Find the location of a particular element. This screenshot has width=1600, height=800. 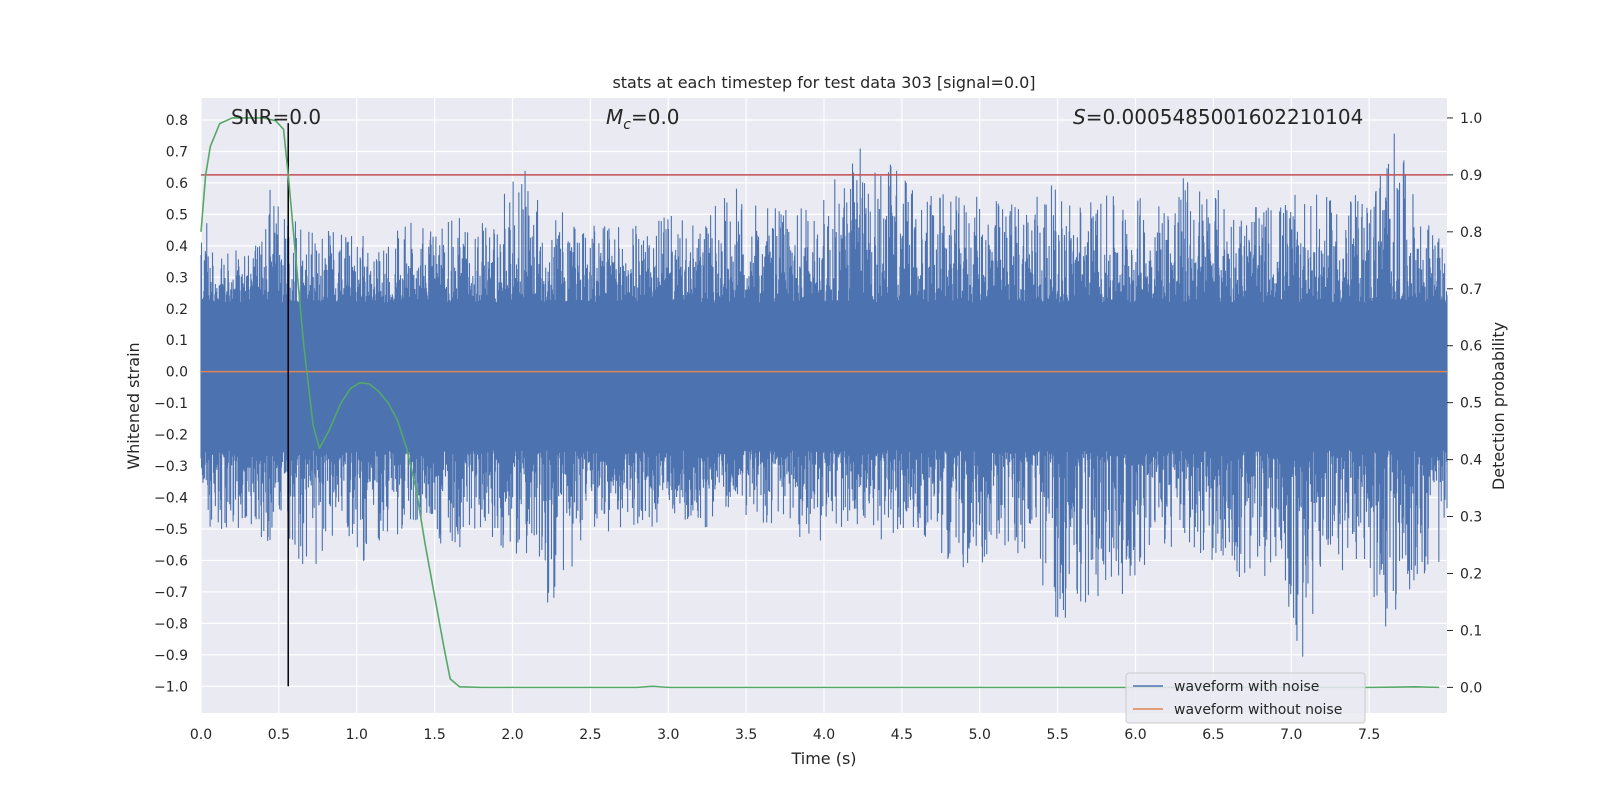

y-tick-label: −0.6 is located at coordinates (171, 561).